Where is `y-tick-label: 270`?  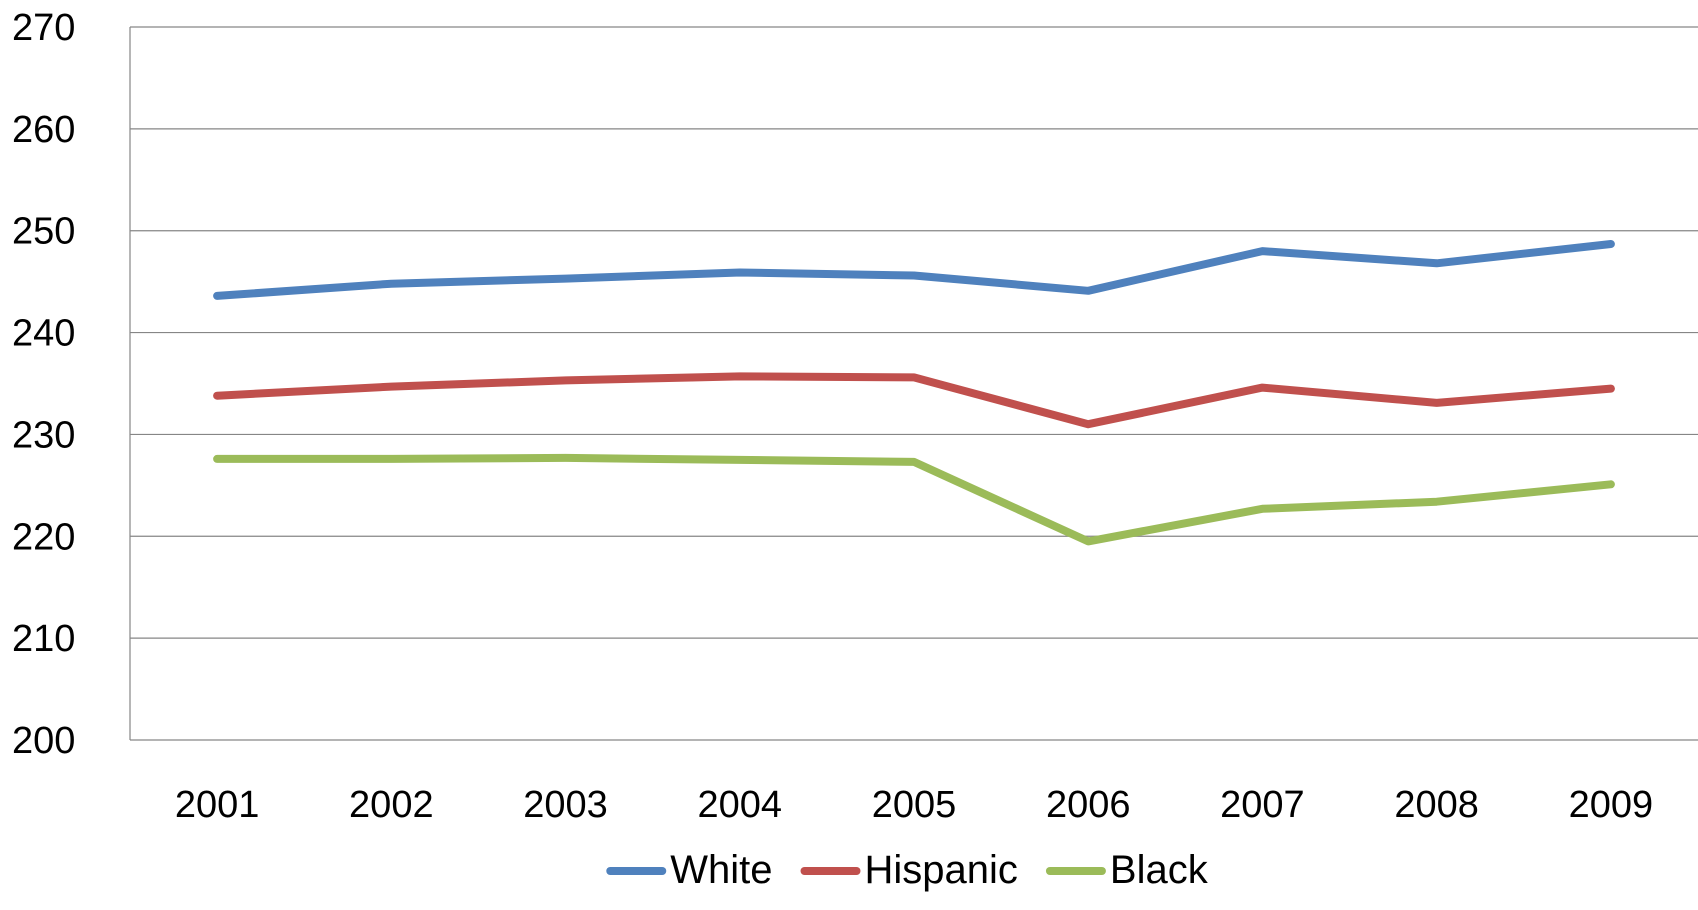 y-tick-label: 270 is located at coordinates (43, 28).